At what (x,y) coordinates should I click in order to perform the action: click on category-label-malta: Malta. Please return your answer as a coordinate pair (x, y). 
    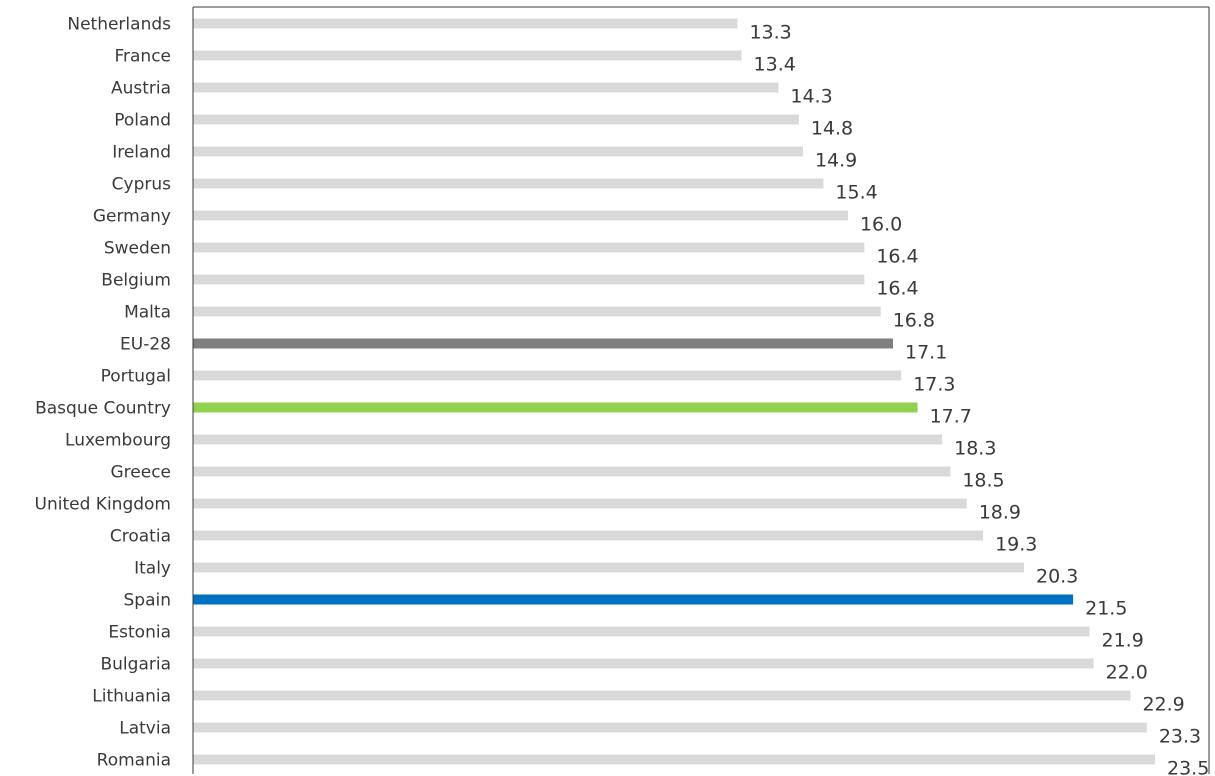
    Looking at the image, I should click on (147, 313).